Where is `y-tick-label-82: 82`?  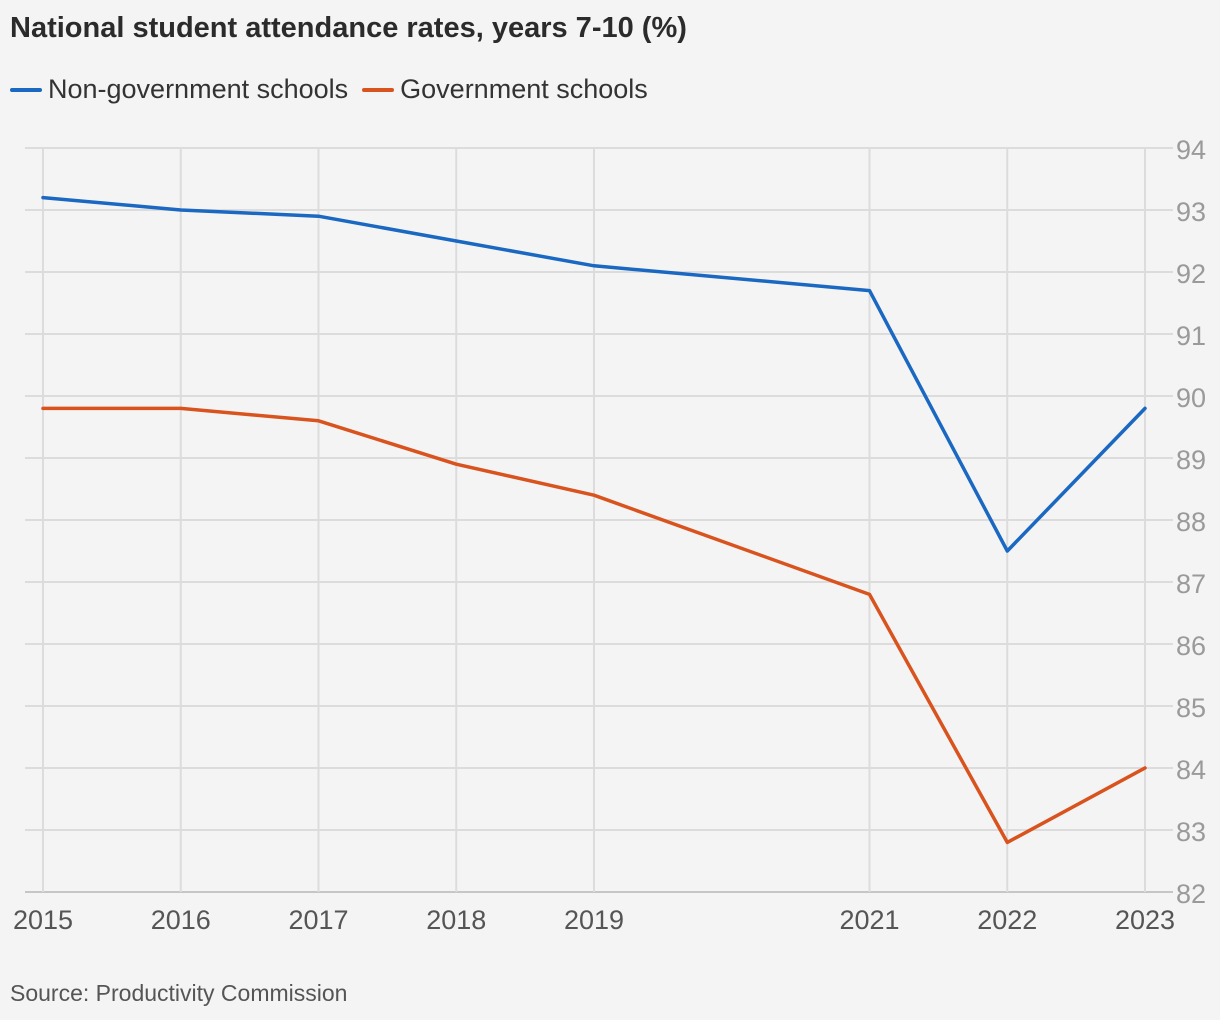
y-tick-label-82: 82 is located at coordinates (1191, 894).